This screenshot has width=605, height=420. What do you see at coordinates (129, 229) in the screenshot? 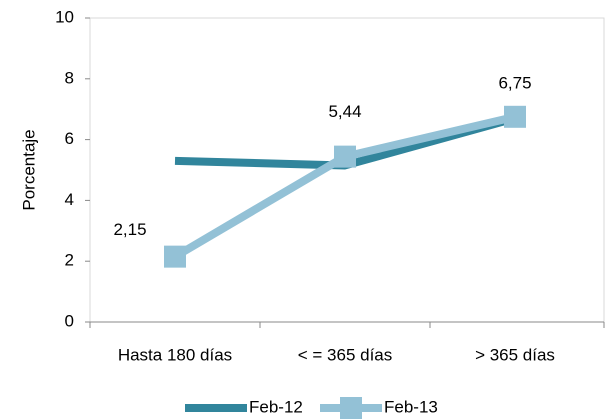
I see `data-label: 2,15` at bounding box center [129, 229].